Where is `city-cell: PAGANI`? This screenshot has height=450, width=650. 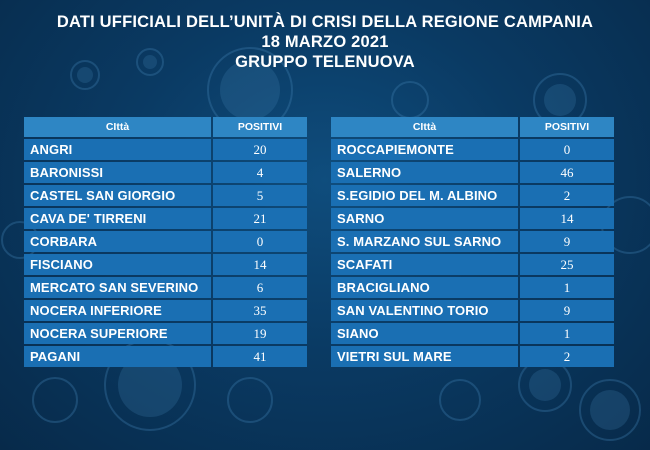
city-cell: PAGANI is located at coordinates (117, 356).